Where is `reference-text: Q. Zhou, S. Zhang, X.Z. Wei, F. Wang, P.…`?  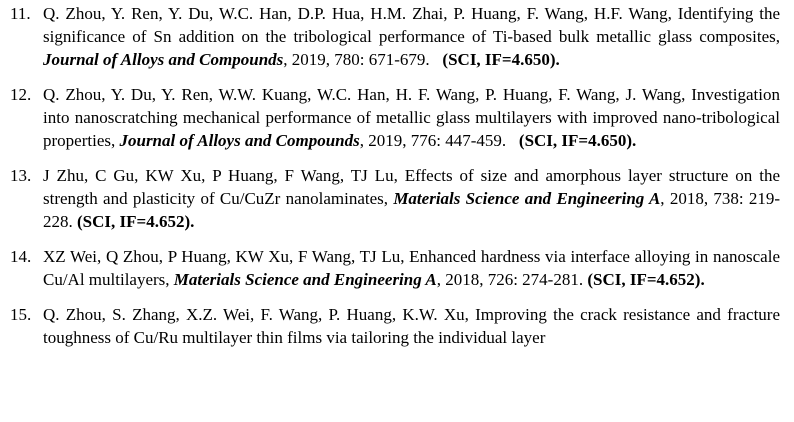
reference-text: Q. Zhou, S. Zhang, X.Z. Wei, F. Wang, P.… is located at coordinates (411, 326).